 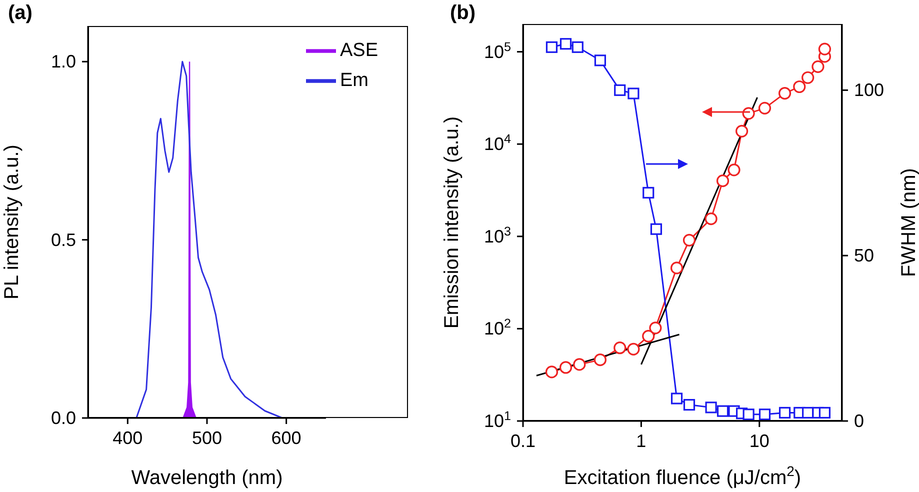 I want to click on y-axis-title: PL intensity (a.u.), so click(x=12, y=222).